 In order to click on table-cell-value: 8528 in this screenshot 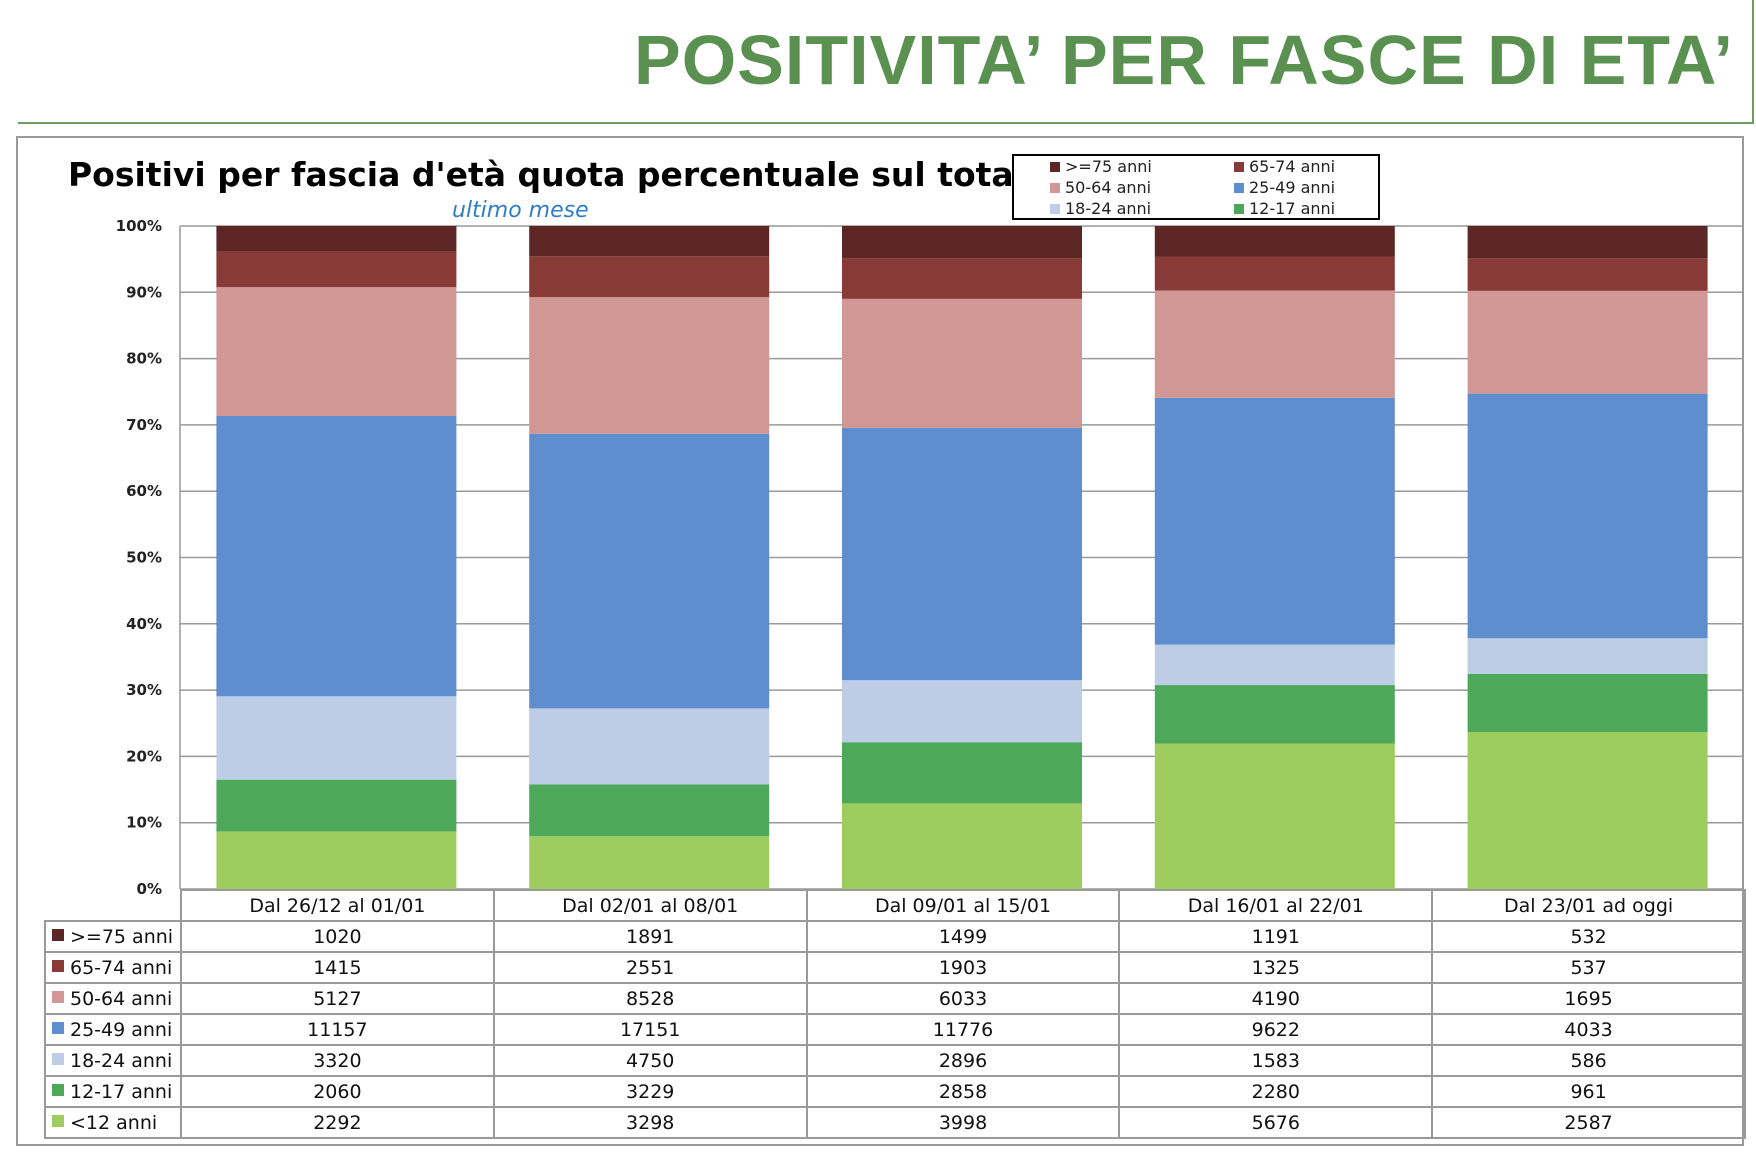, I will do `click(650, 998)`.